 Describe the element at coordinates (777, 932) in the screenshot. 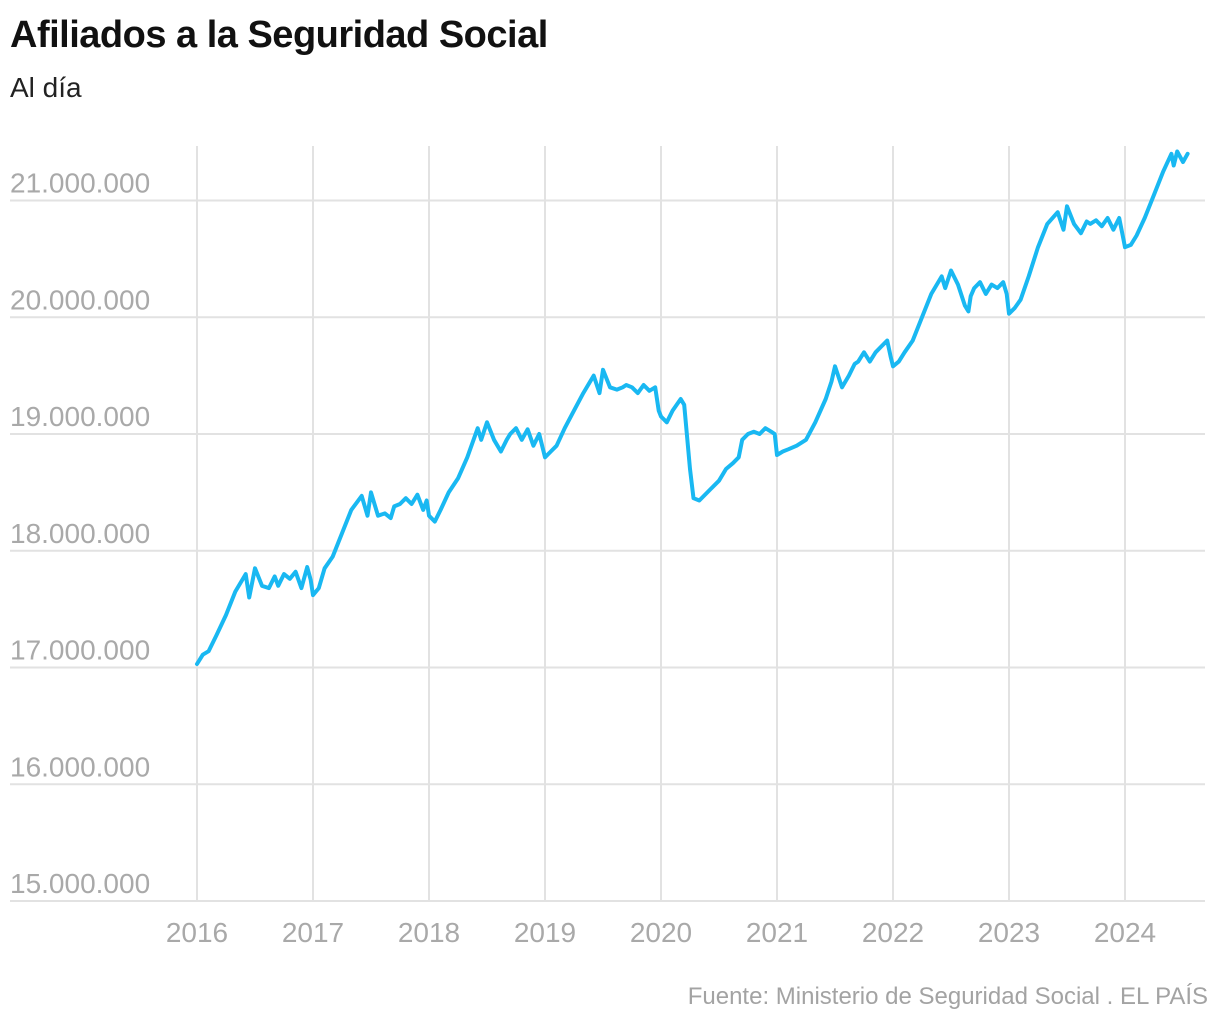

I see `x-tick-label-2021: 2021` at that location.